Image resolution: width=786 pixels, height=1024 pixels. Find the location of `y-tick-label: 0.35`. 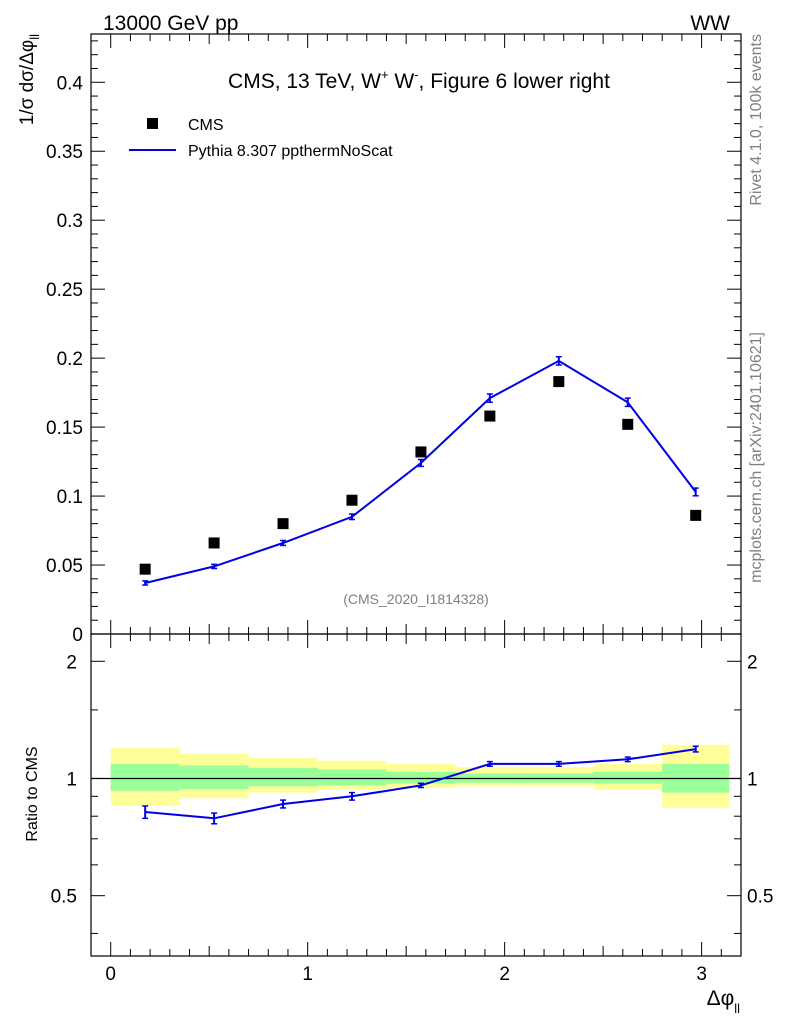

y-tick-label: 0.35 is located at coordinates (64, 152).